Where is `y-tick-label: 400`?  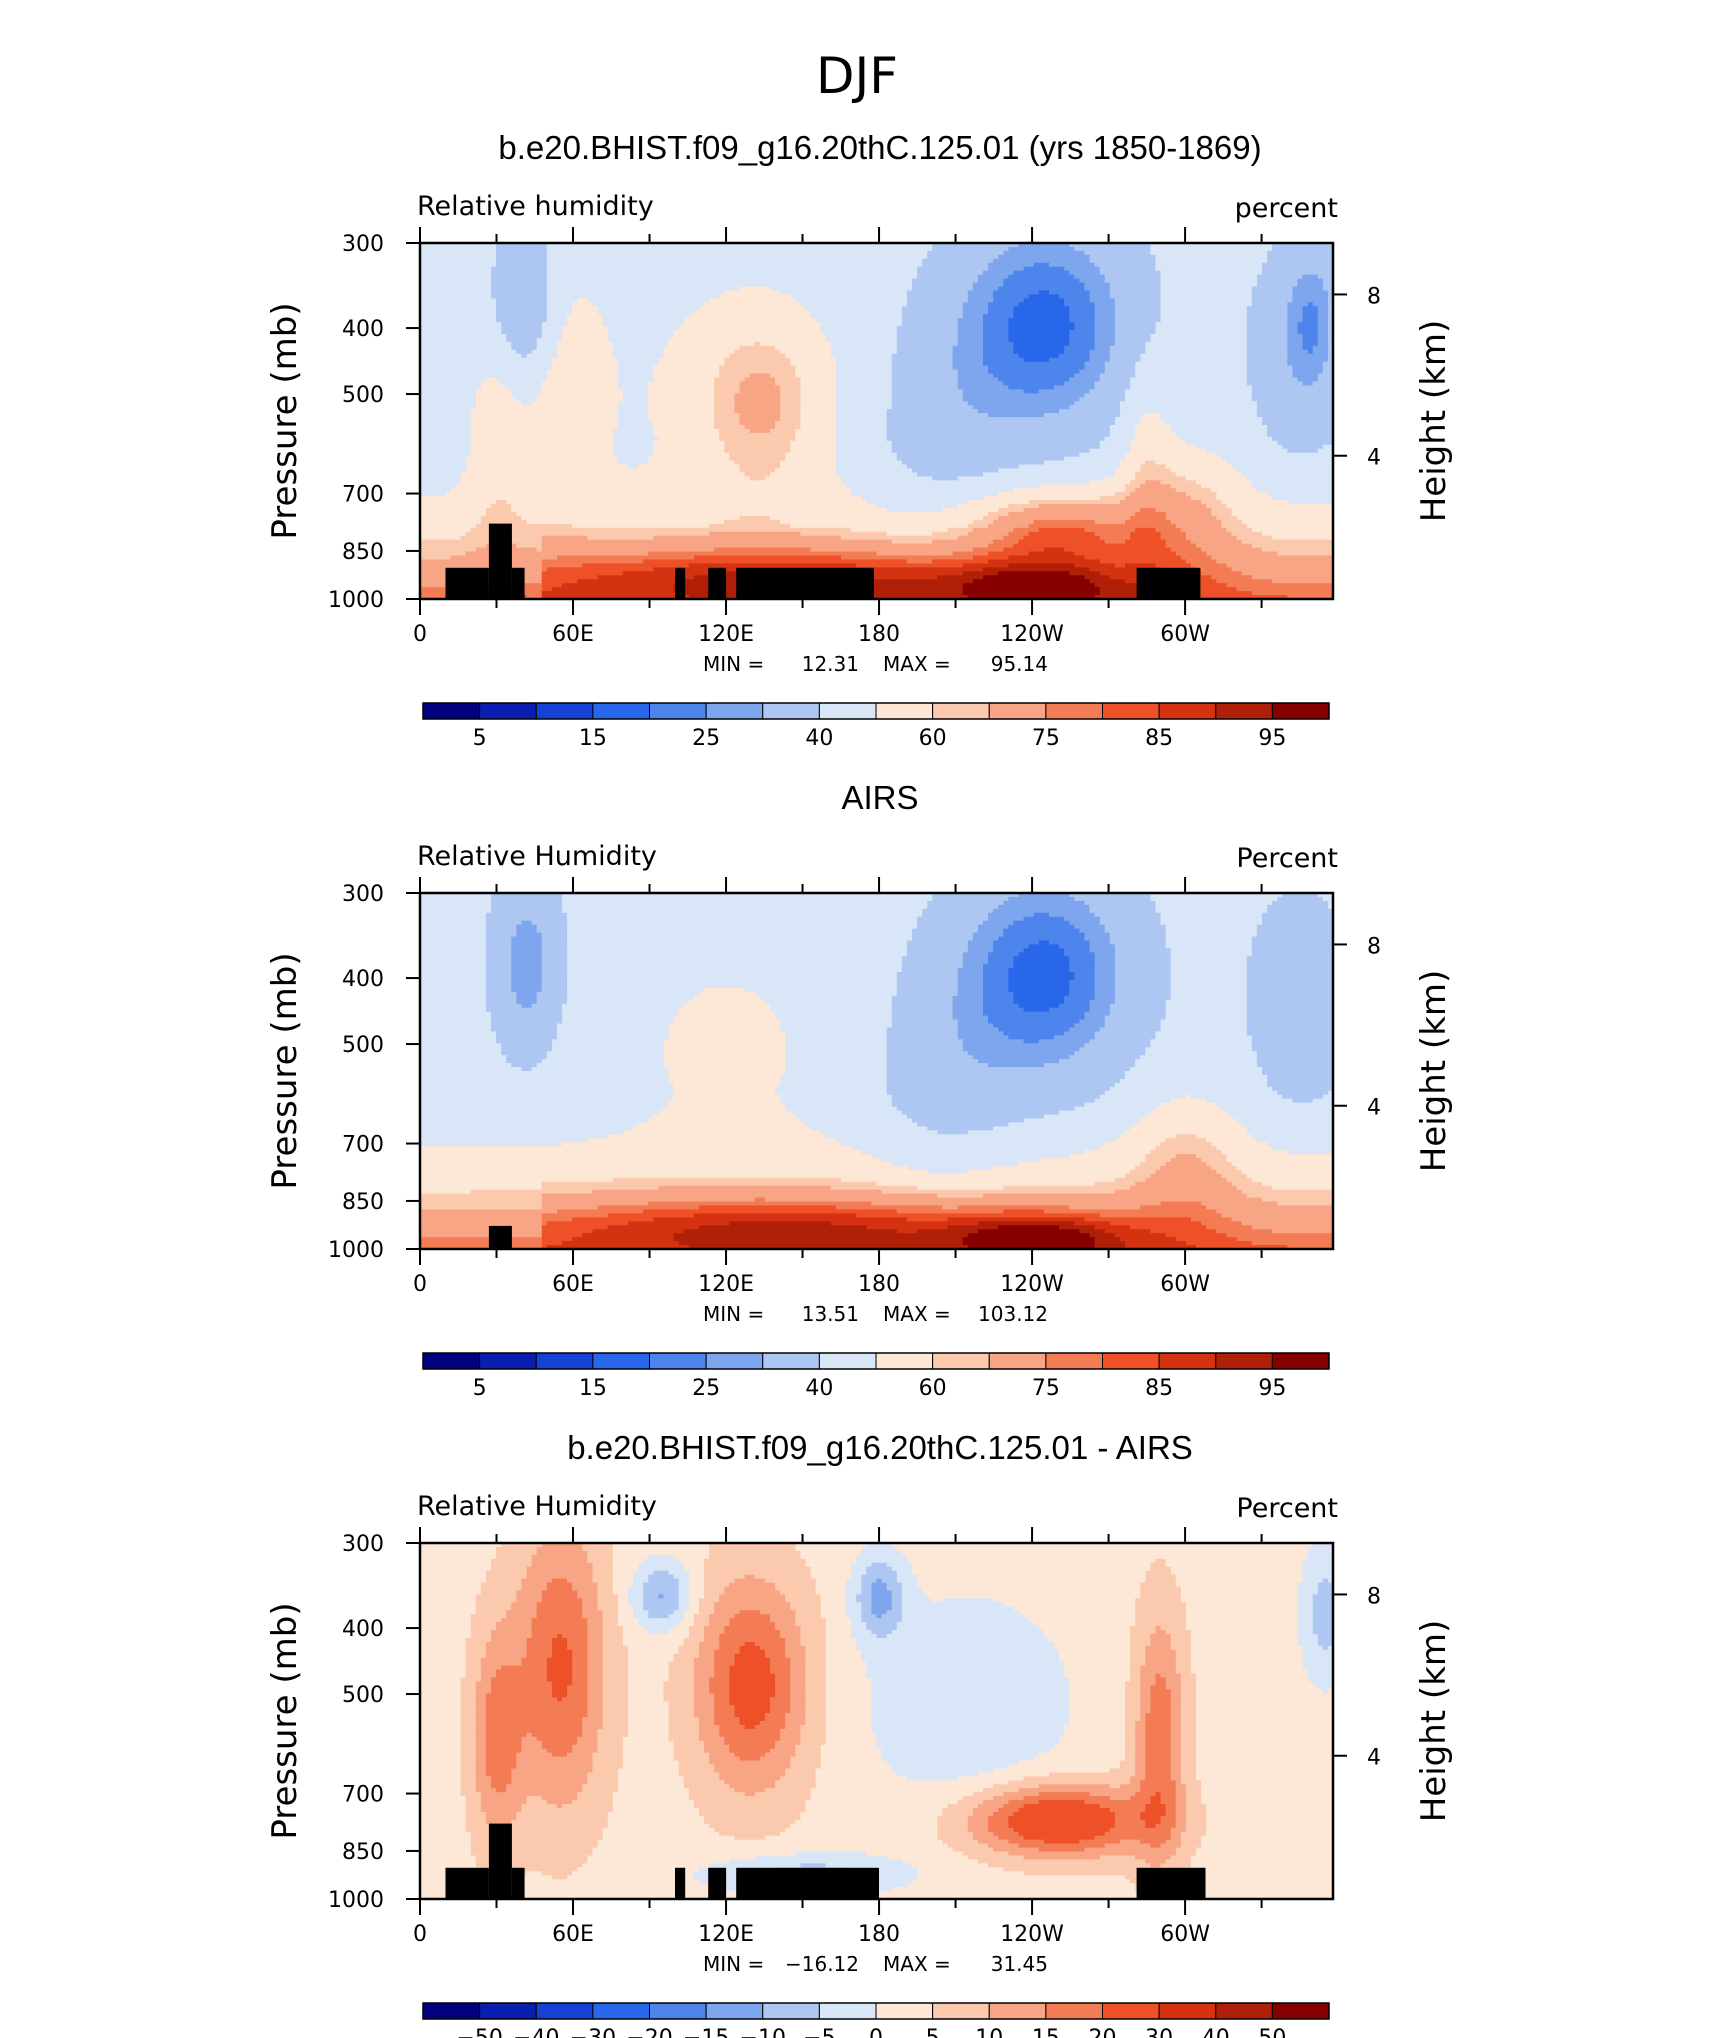
y-tick-label: 400 is located at coordinates (363, 329).